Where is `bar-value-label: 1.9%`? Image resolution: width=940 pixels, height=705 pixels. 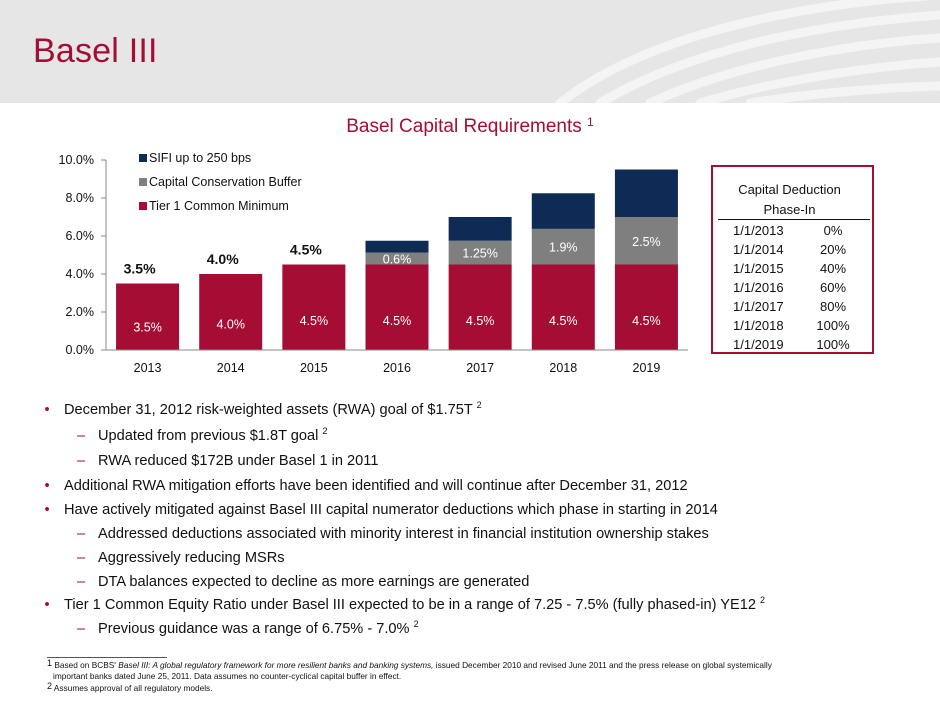 bar-value-label: 1.9% is located at coordinates (563, 248).